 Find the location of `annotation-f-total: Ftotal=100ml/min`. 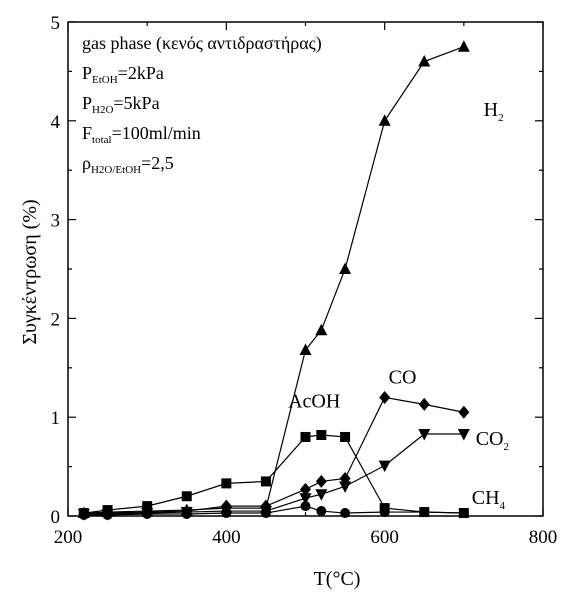

annotation-f-total: Ftotal=100ml/min is located at coordinates (141, 134).